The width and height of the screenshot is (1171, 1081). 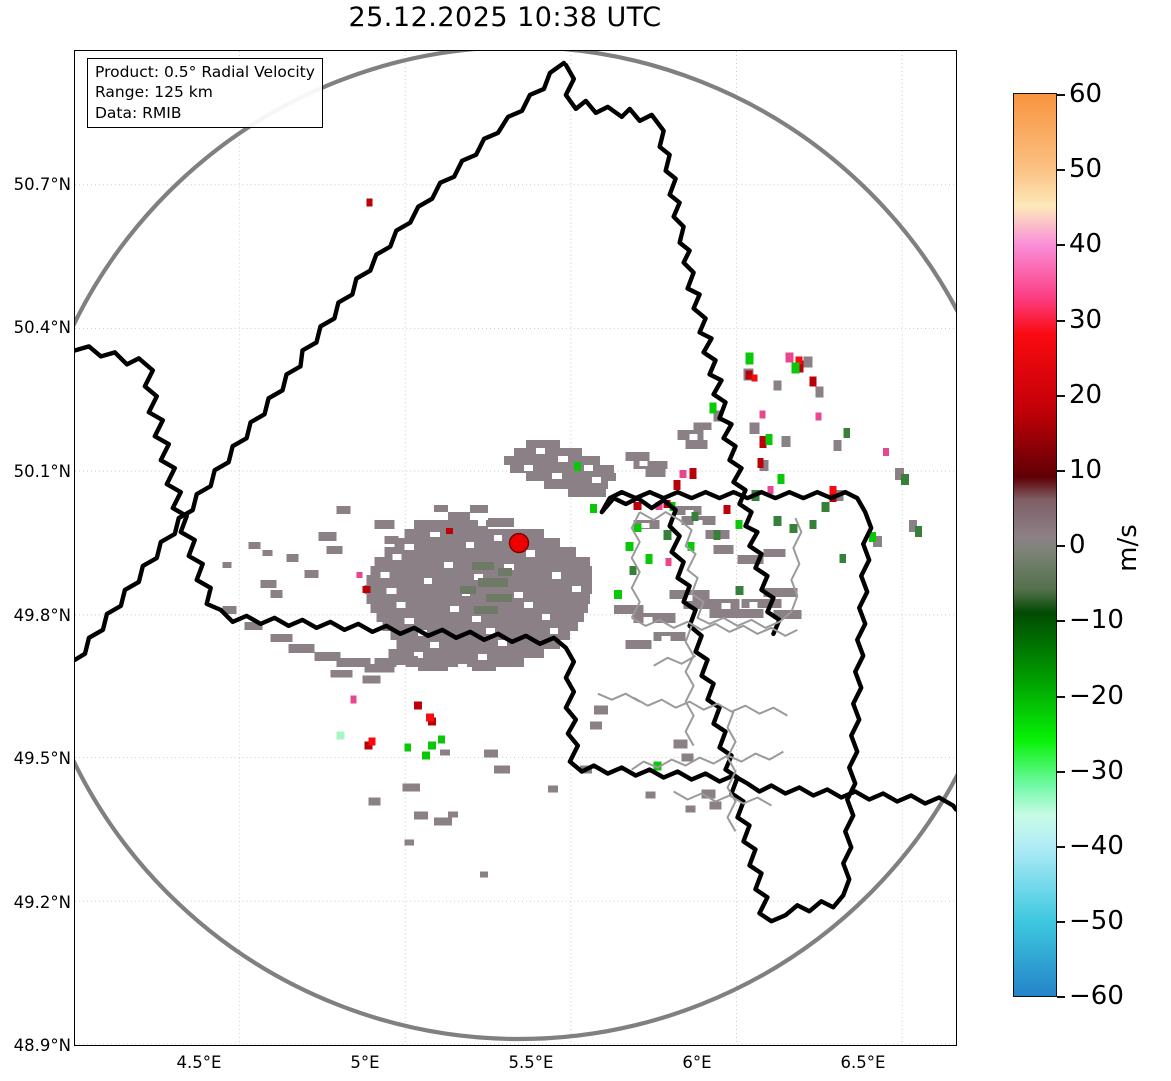 What do you see at coordinates (1077, 545) in the screenshot?
I see `cbtick-label-6: 0` at bounding box center [1077, 545].